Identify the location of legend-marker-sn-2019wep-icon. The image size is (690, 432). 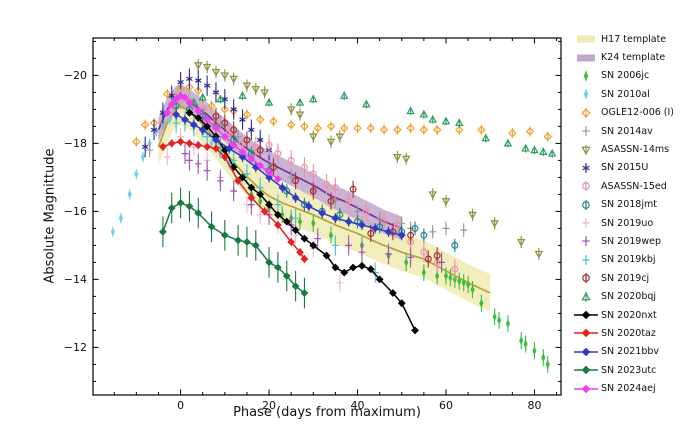
(586, 241).